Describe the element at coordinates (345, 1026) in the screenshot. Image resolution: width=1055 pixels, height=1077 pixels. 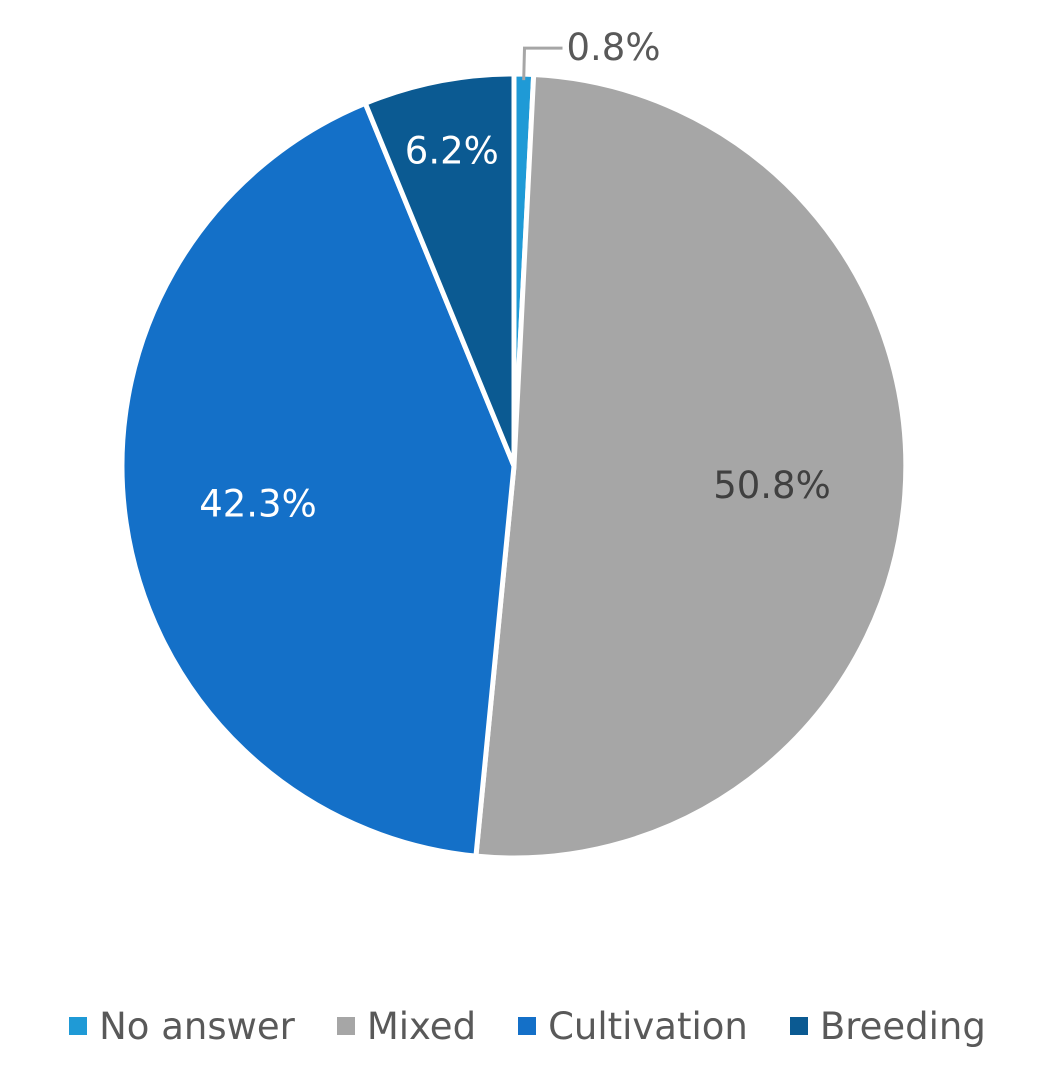
I see `legend-swatch-mixed` at that location.